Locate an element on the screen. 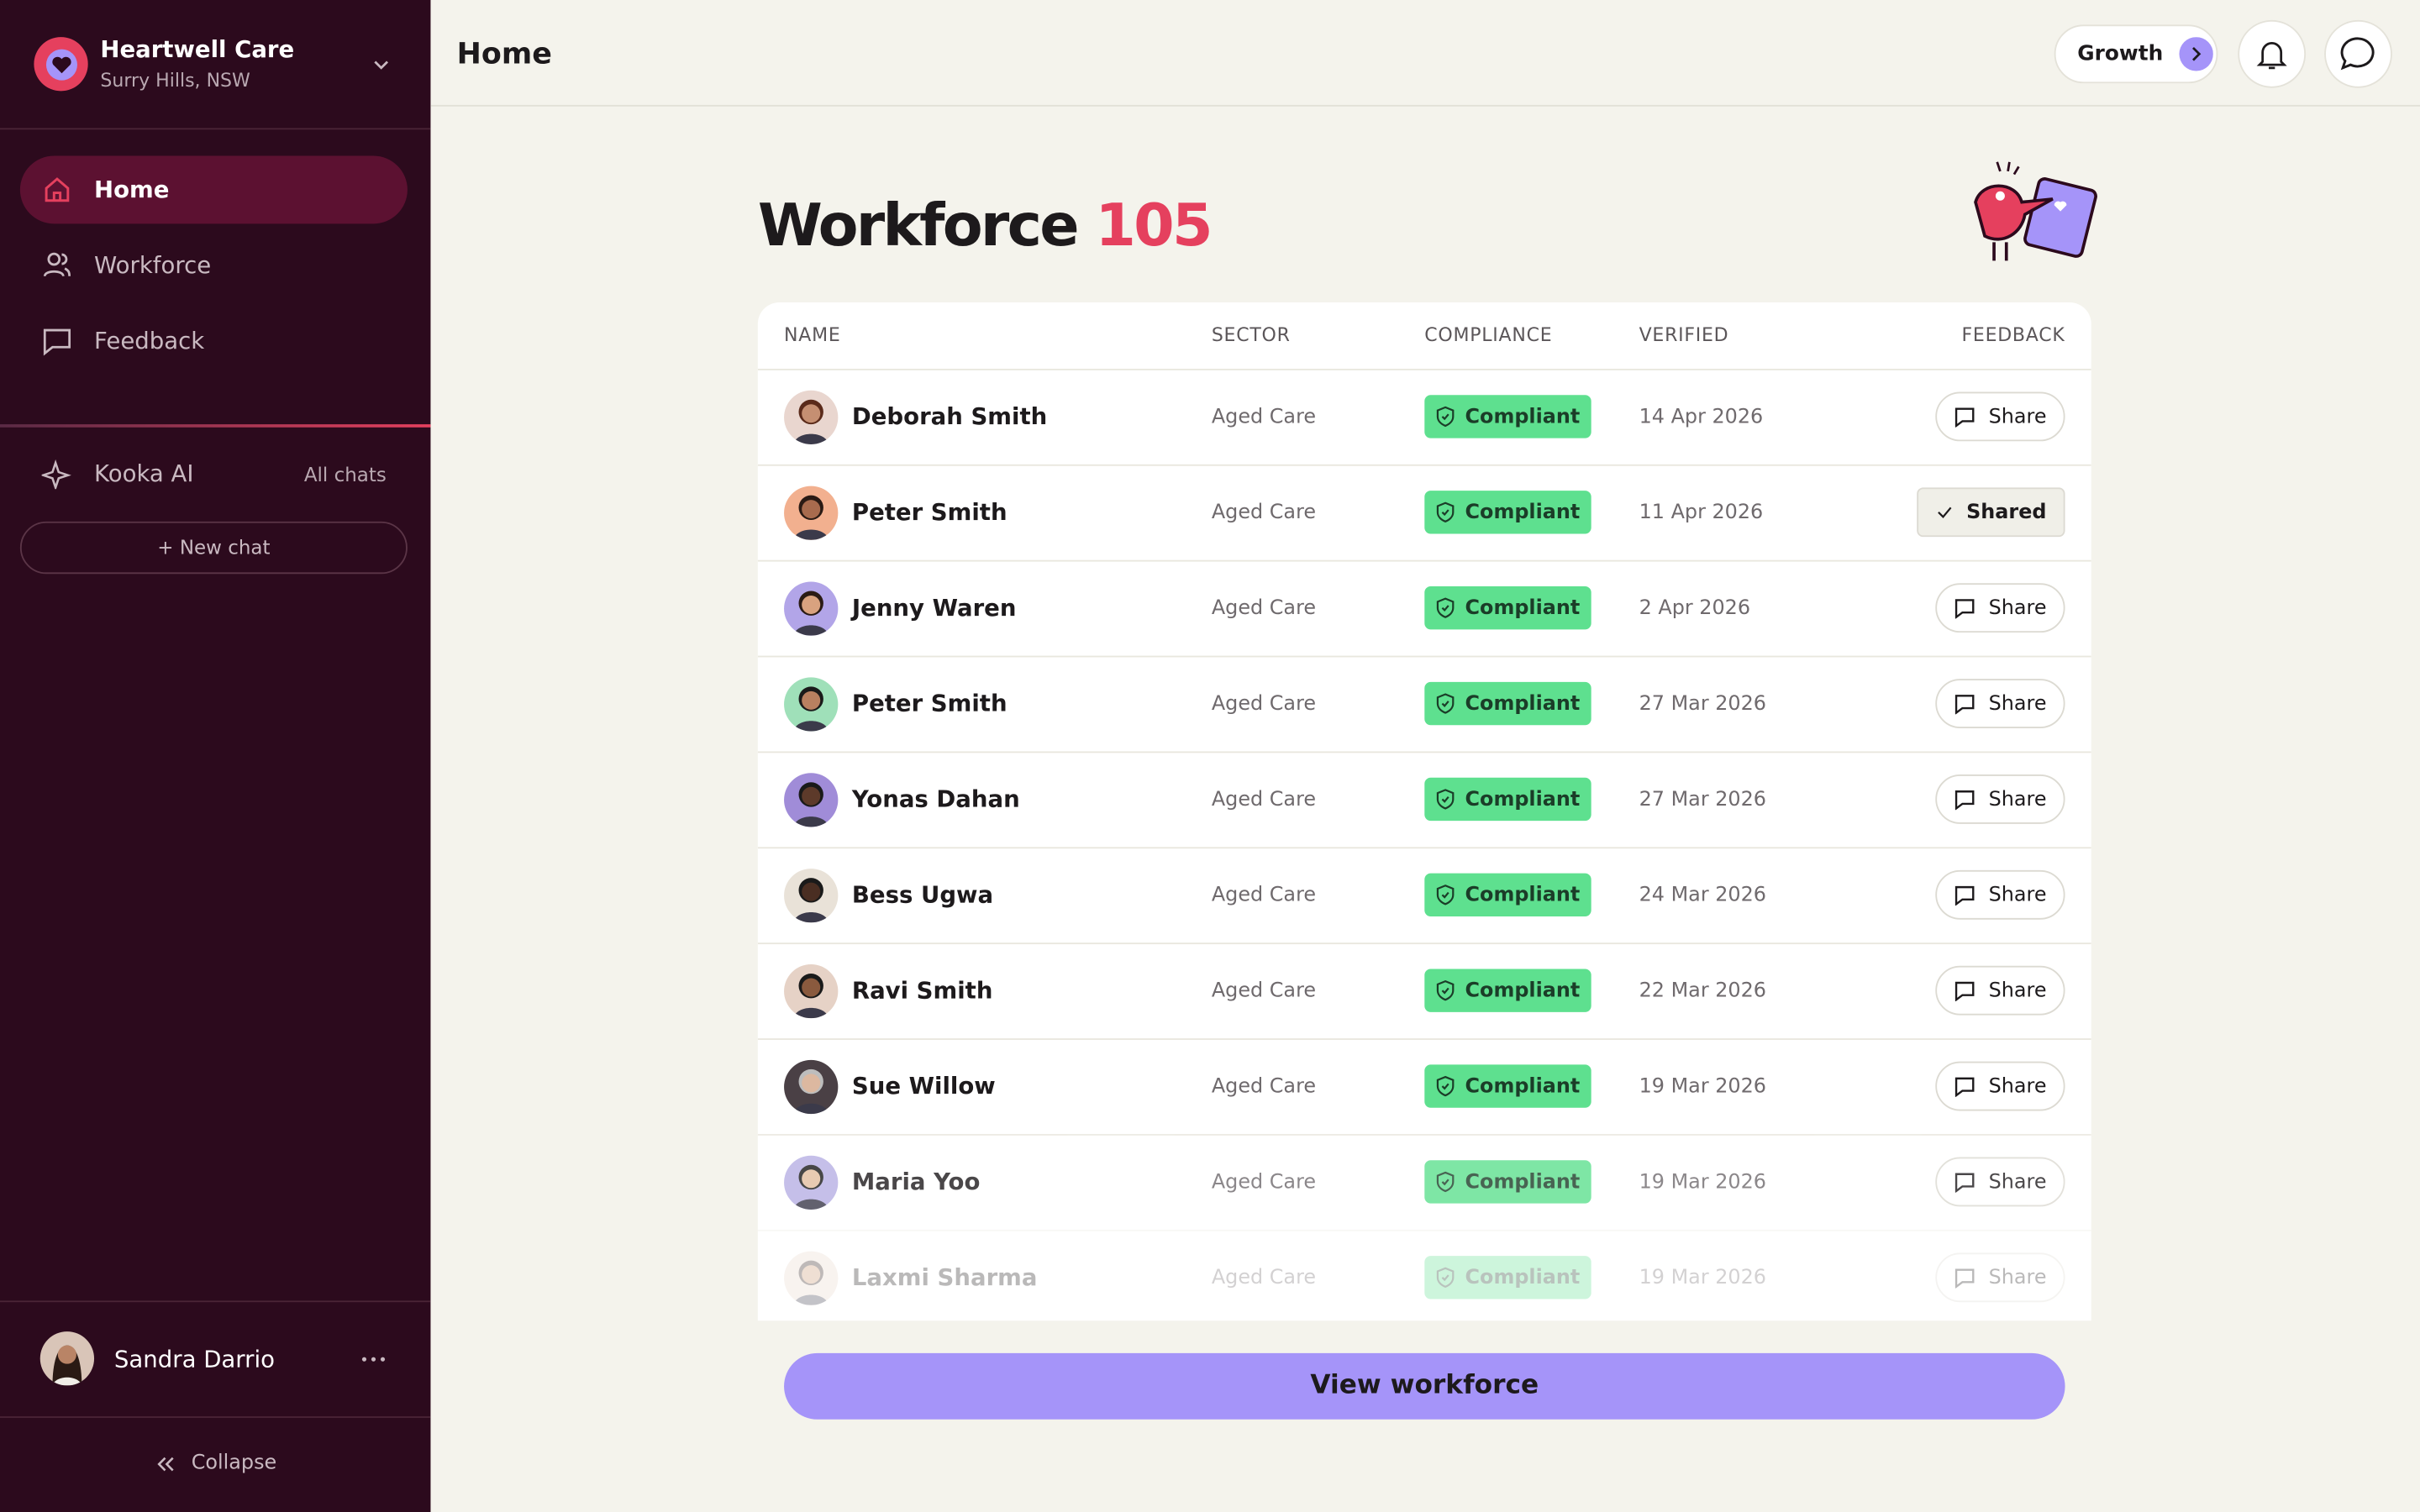  check-icon is located at coordinates (1945, 512).